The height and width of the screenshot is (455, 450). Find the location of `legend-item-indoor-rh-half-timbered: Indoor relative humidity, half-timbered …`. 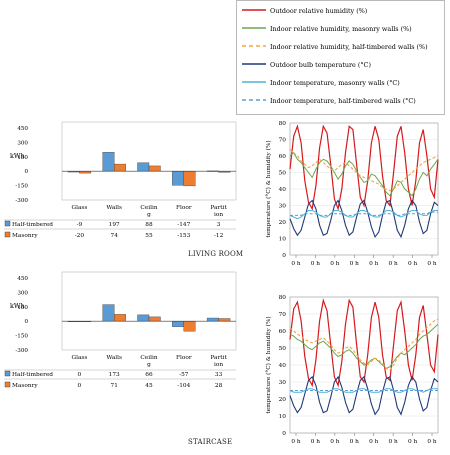

legend-item-indoor-rh-half-timbered: Indoor relative humidity, half-timbered … is located at coordinates (335, 47).